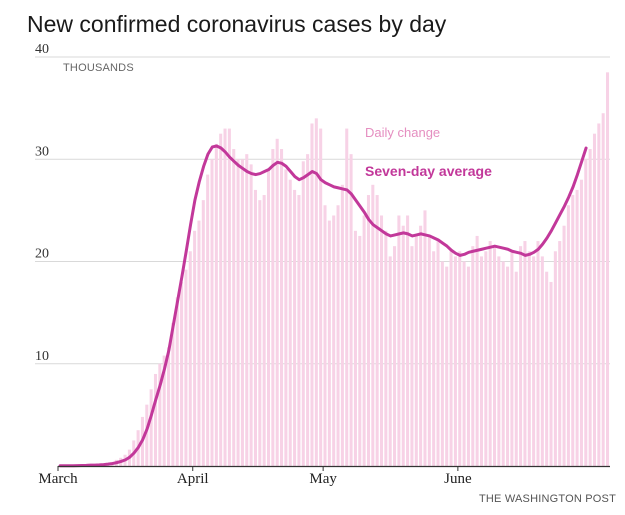 The image size is (625, 515). Describe the element at coordinates (402, 132) in the screenshot. I see `daily-change-annotation: Daily change` at that location.